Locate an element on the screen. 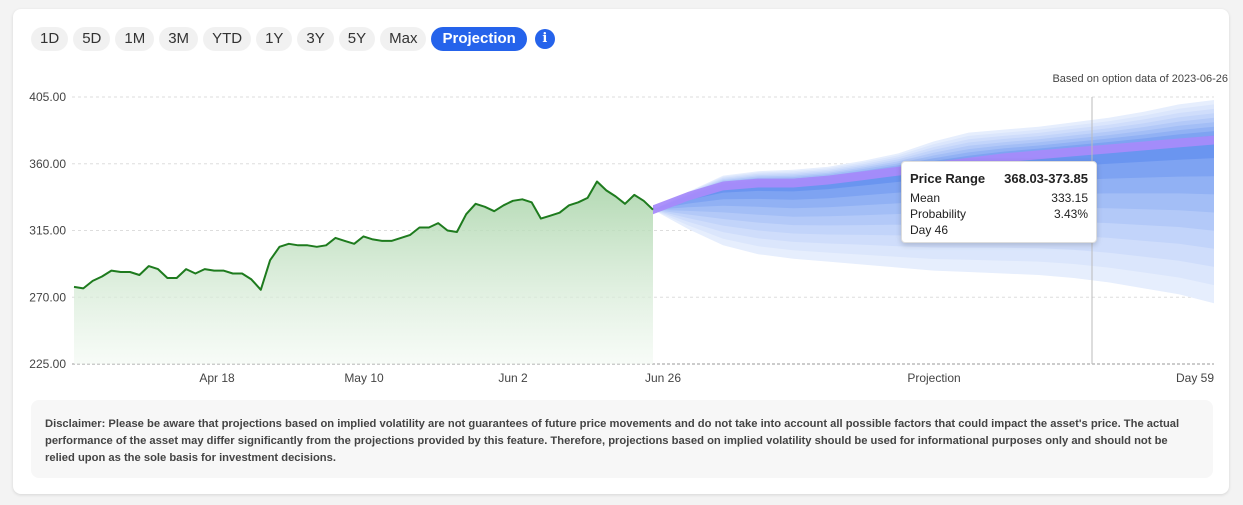  tooltip-mean-label: Mean is located at coordinates (925, 198).